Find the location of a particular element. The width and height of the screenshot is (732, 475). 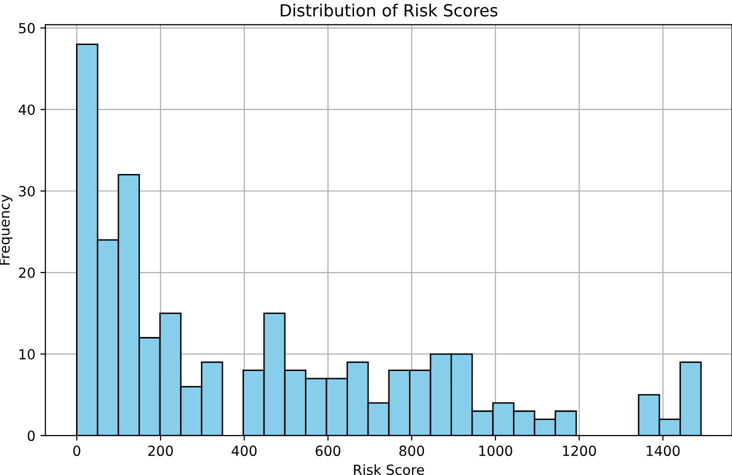

x-tick-label: 1400 is located at coordinates (663, 451).